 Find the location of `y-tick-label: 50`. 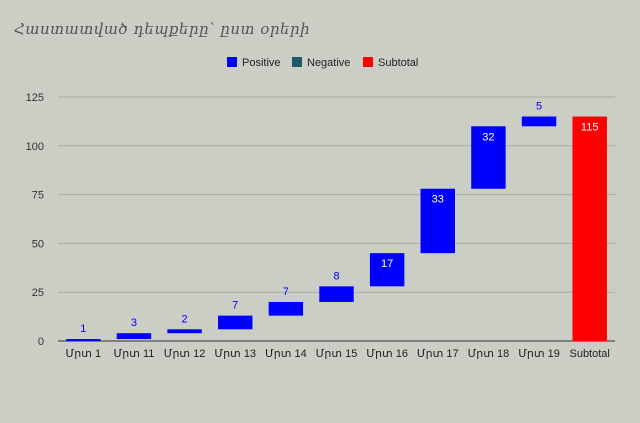

y-tick-label: 50 is located at coordinates (38, 244).